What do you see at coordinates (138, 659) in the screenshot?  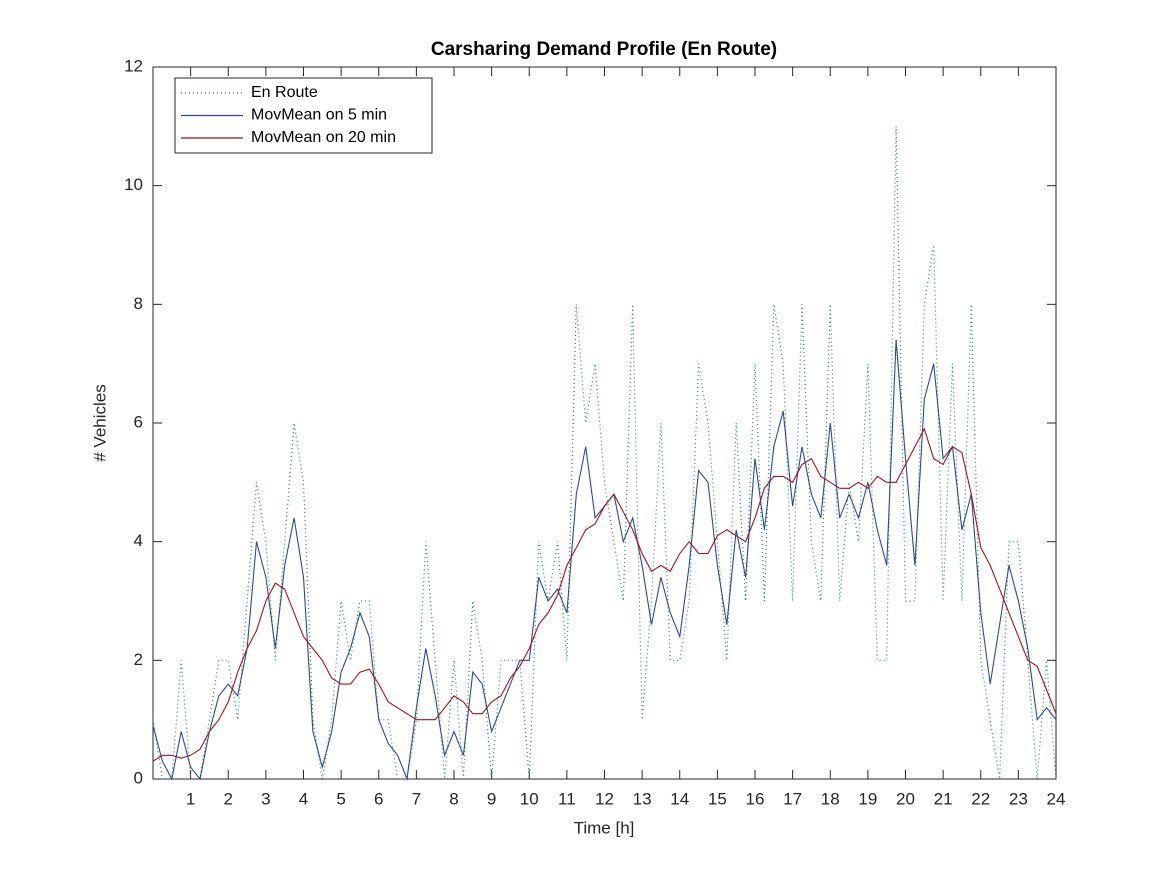 I see `y-tick-label: 2` at bounding box center [138, 659].